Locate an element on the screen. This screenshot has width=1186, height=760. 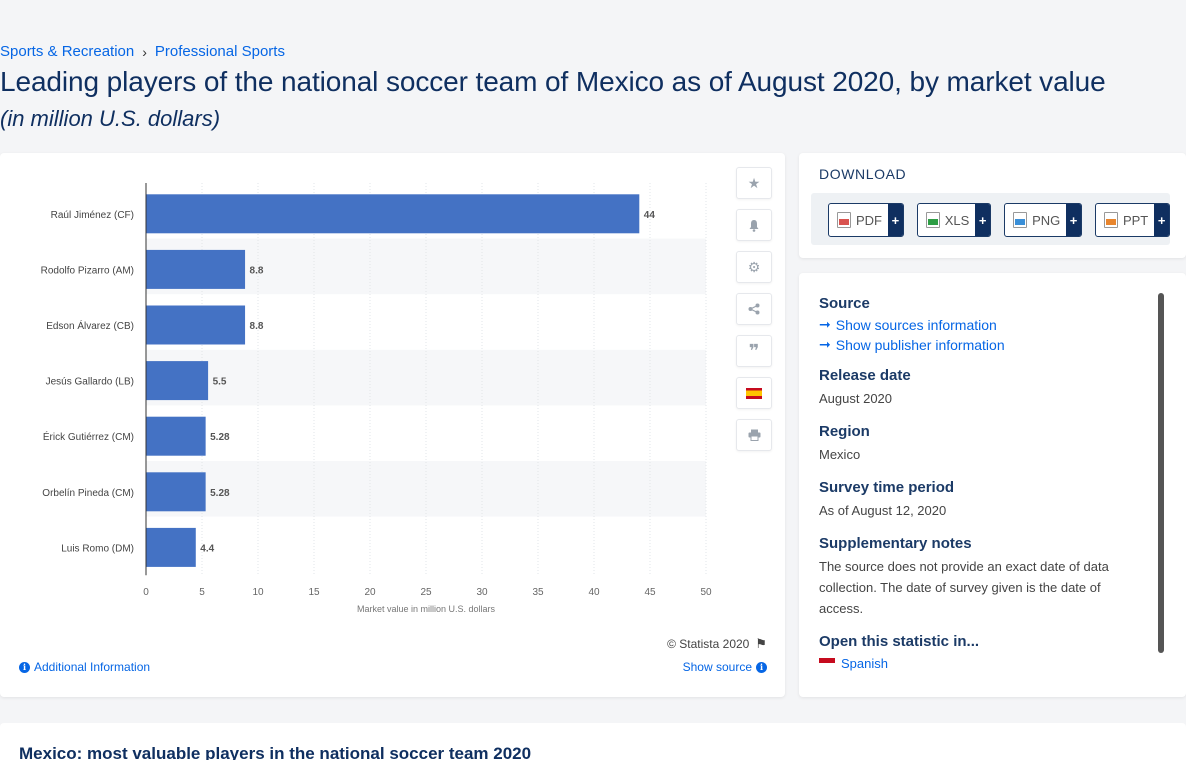
download-xls-plus: + is located at coordinates (983, 220).